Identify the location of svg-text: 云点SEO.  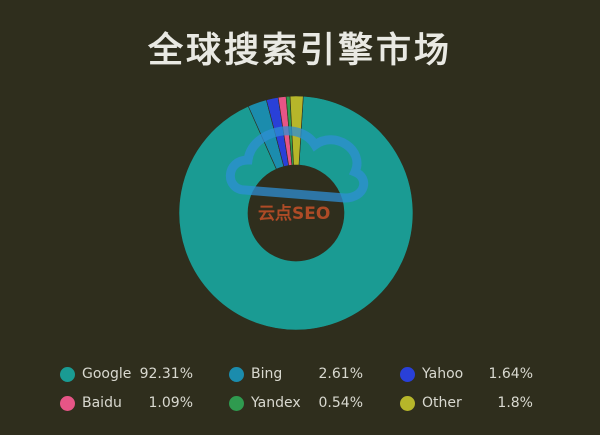
(294, 213).